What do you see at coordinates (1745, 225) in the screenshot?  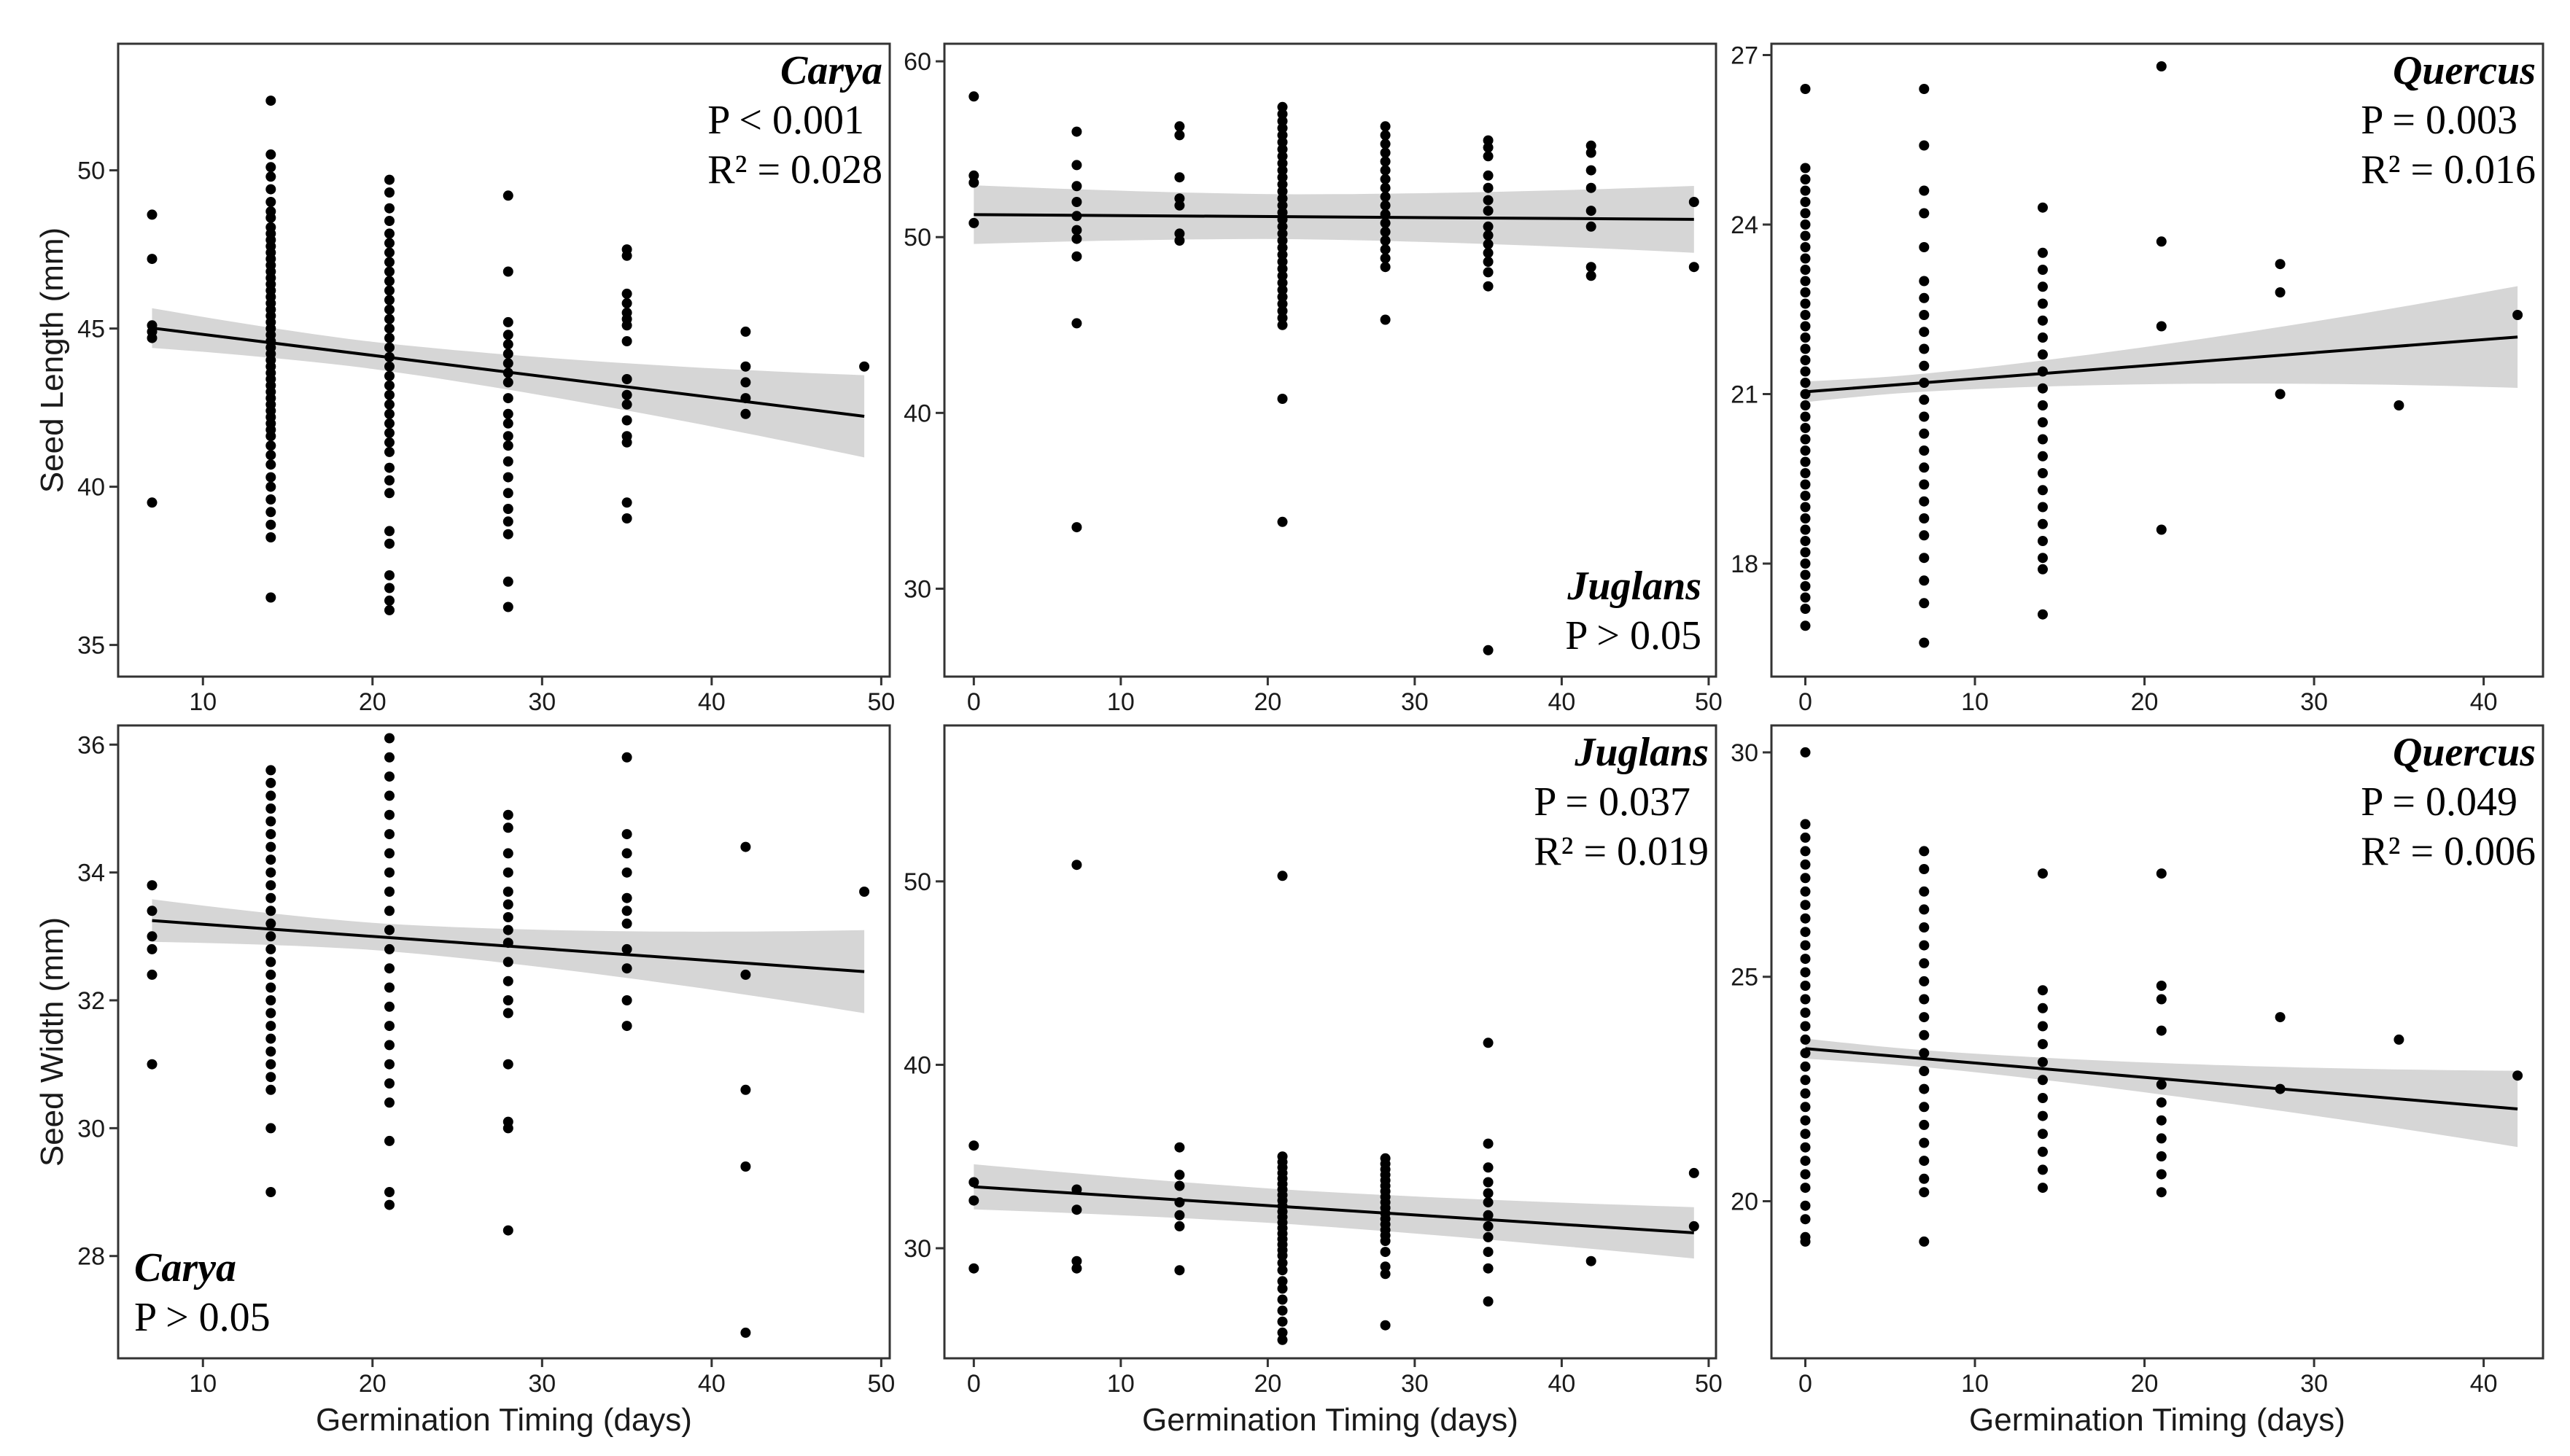 I see `y-tick-label: 24` at bounding box center [1745, 225].